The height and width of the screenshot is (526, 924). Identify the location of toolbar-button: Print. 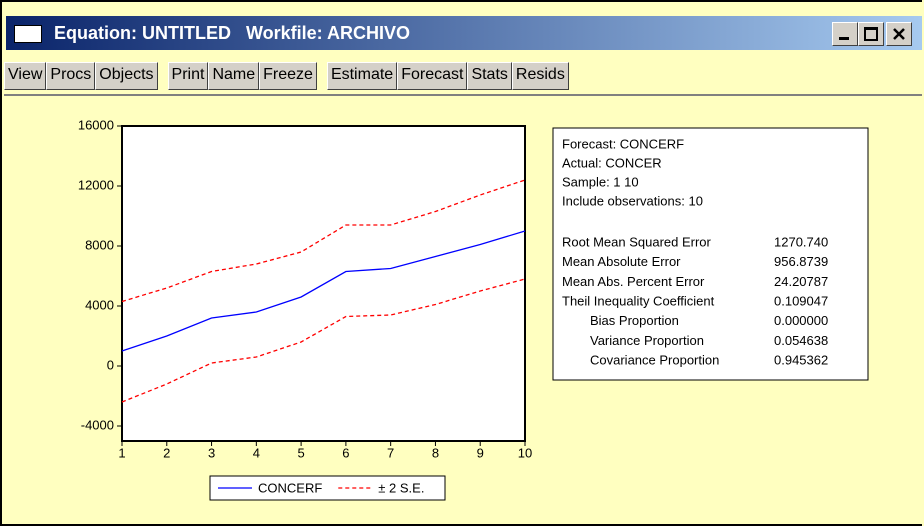
(188, 76).